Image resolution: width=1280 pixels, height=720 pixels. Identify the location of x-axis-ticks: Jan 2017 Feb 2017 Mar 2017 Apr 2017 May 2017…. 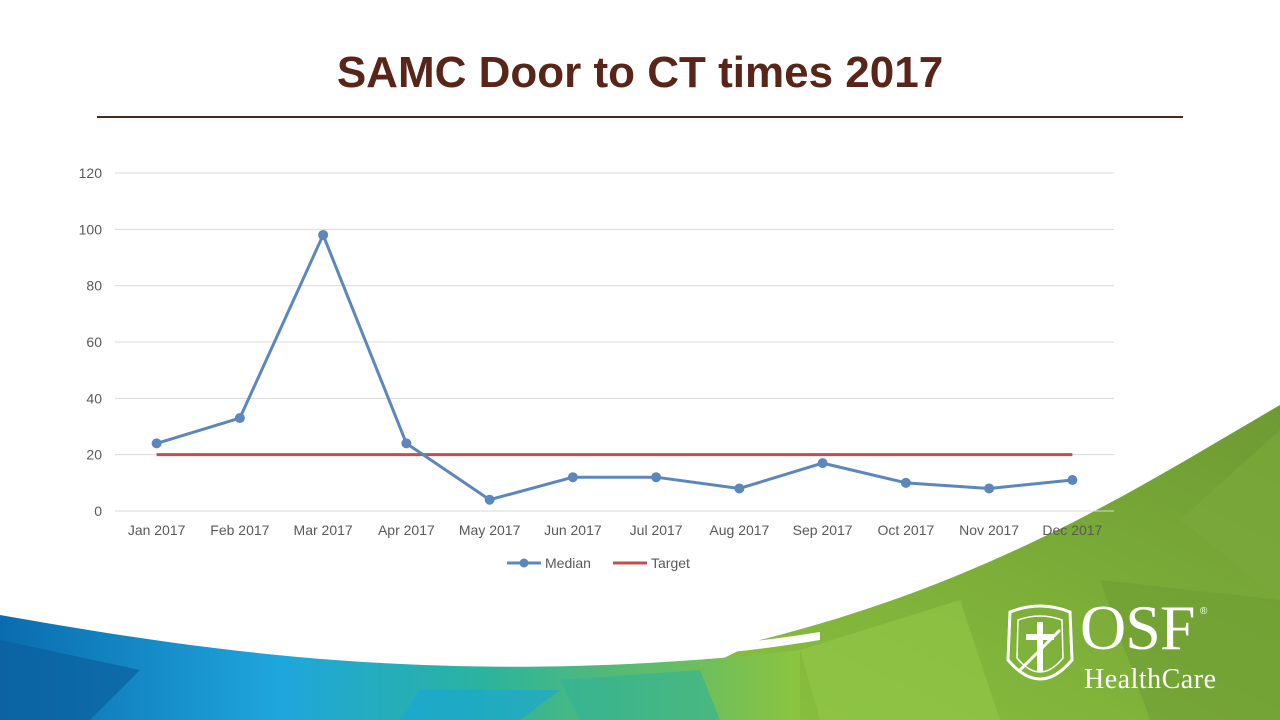
(615, 530).